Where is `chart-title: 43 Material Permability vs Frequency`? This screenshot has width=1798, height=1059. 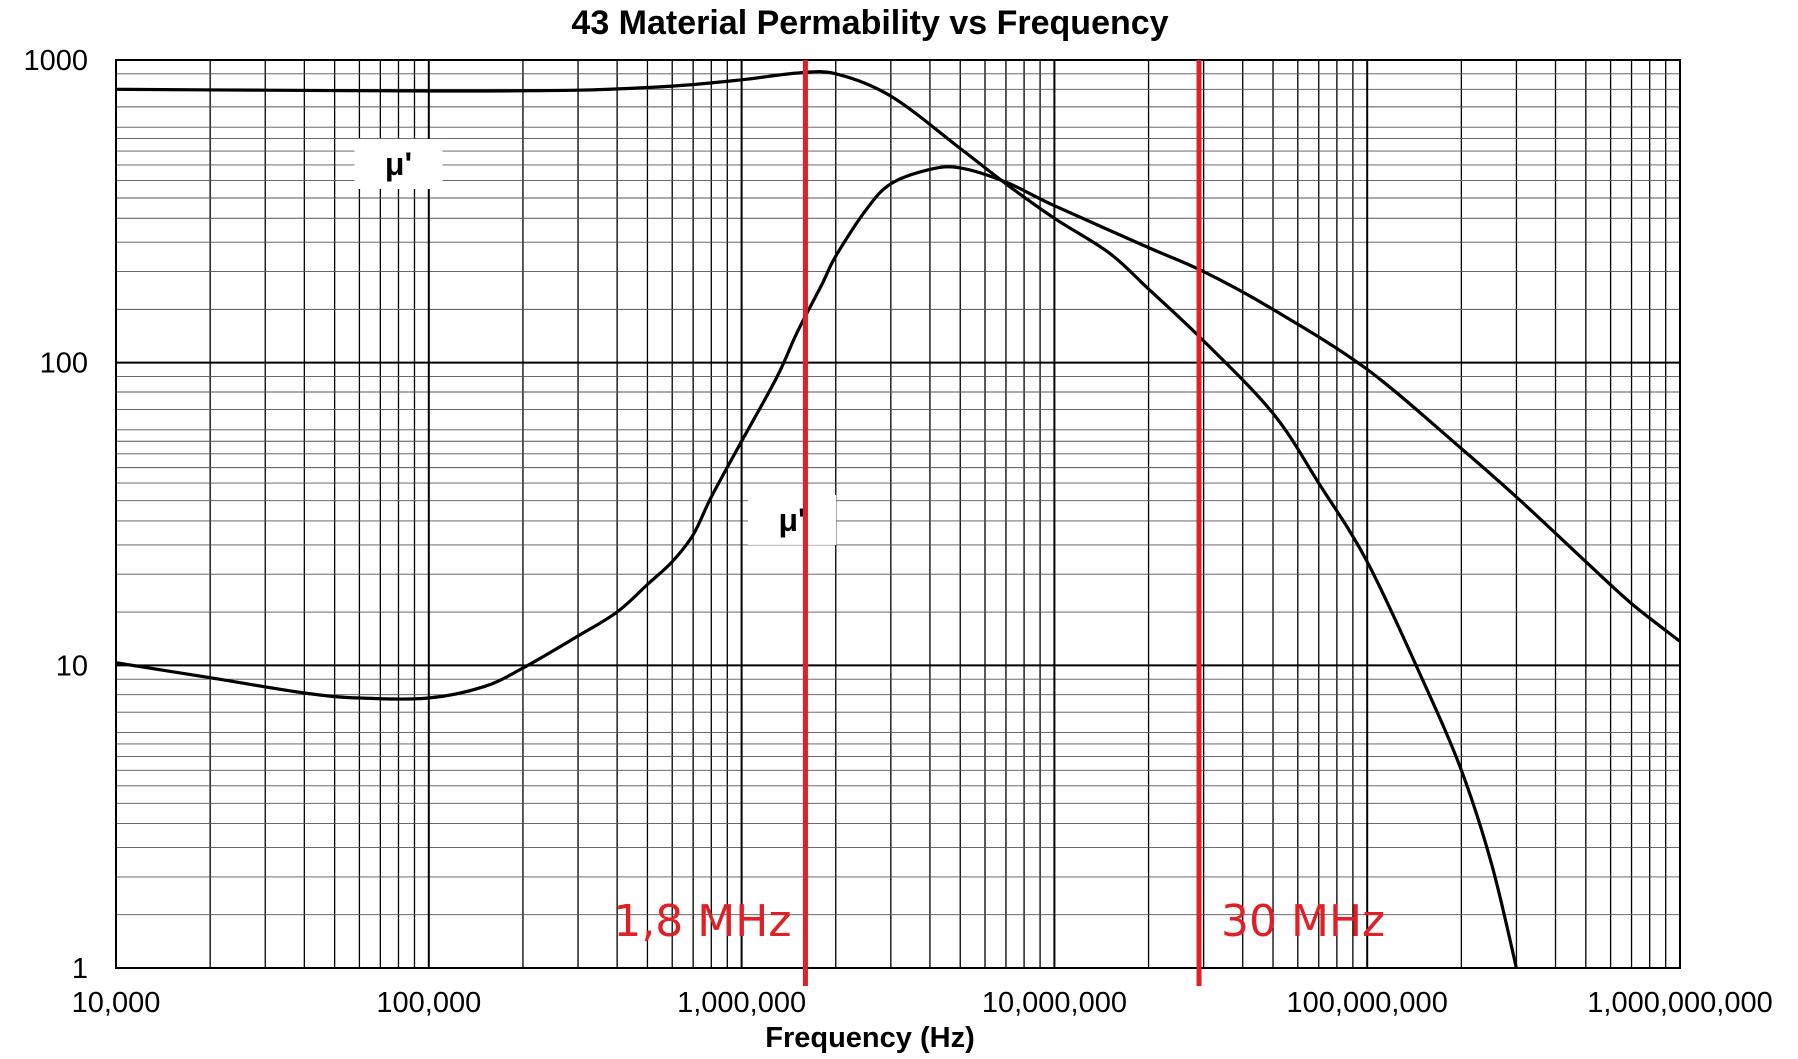 chart-title: 43 Material Permability vs Frequency is located at coordinates (869, 23).